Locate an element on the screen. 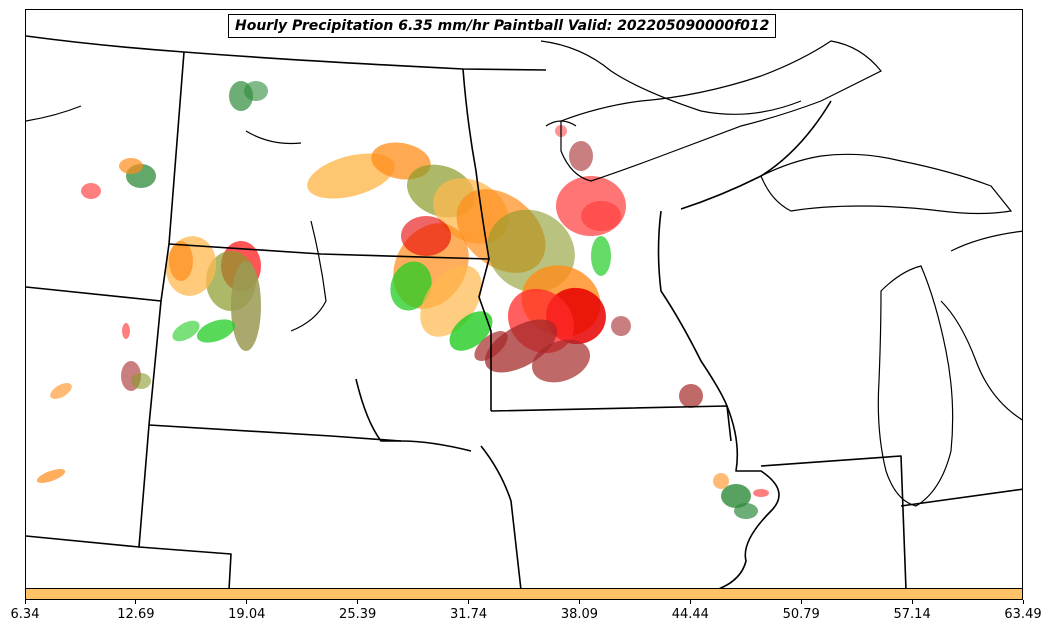 The width and height of the screenshot is (1053, 633). colorbar-tick-label: 63.49 is located at coordinates (1023, 614).